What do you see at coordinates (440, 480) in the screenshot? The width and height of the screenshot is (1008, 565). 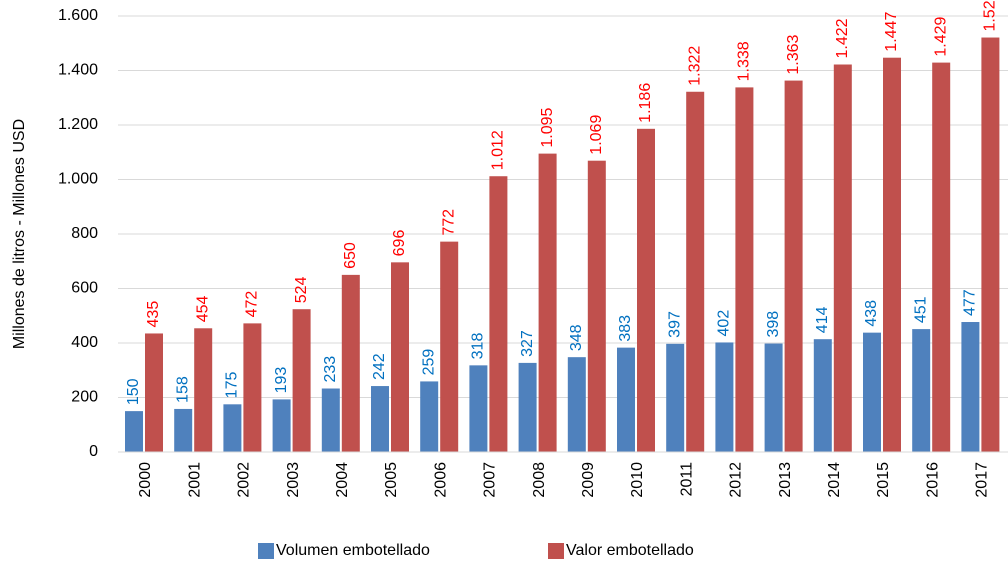 I see `x-tick-label: 2006` at bounding box center [440, 480].